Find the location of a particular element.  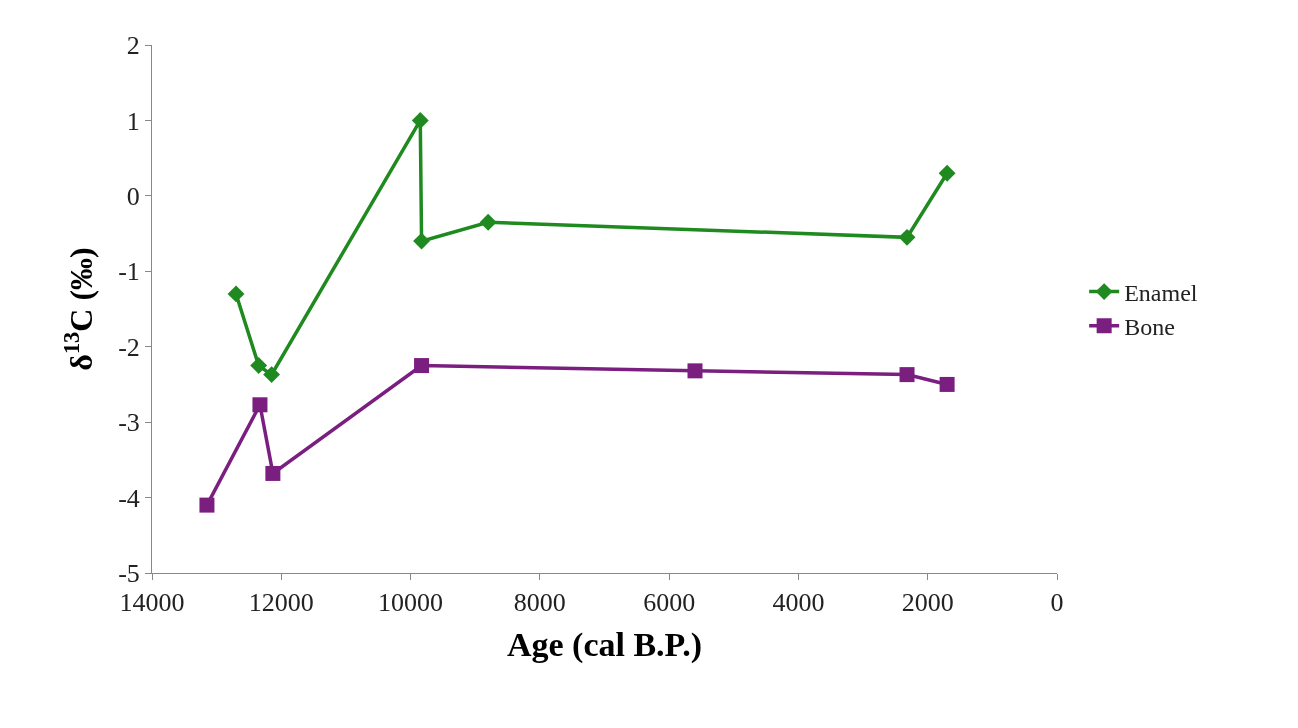

x-tick-label: 10000 is located at coordinates (411, 603).